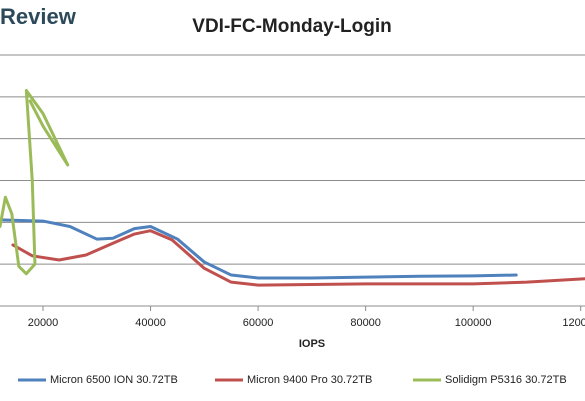 The height and width of the screenshot is (401, 585). I want to click on brand-logo: Review, so click(38, 16).